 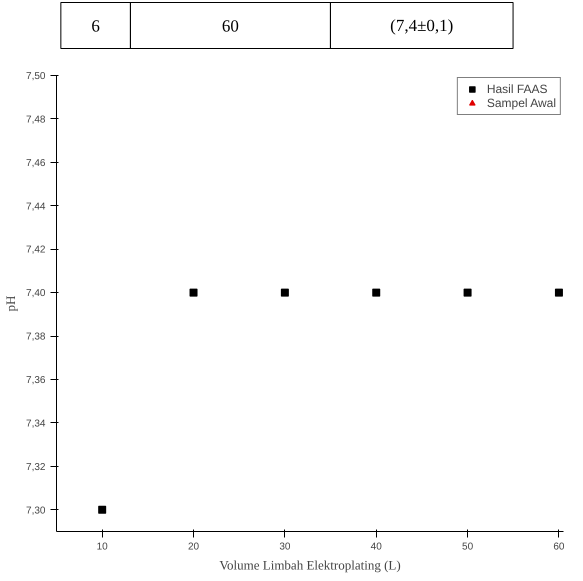 What do you see at coordinates (422, 25) in the screenshot?
I see `text: (7,4±0,1)` at bounding box center [422, 25].